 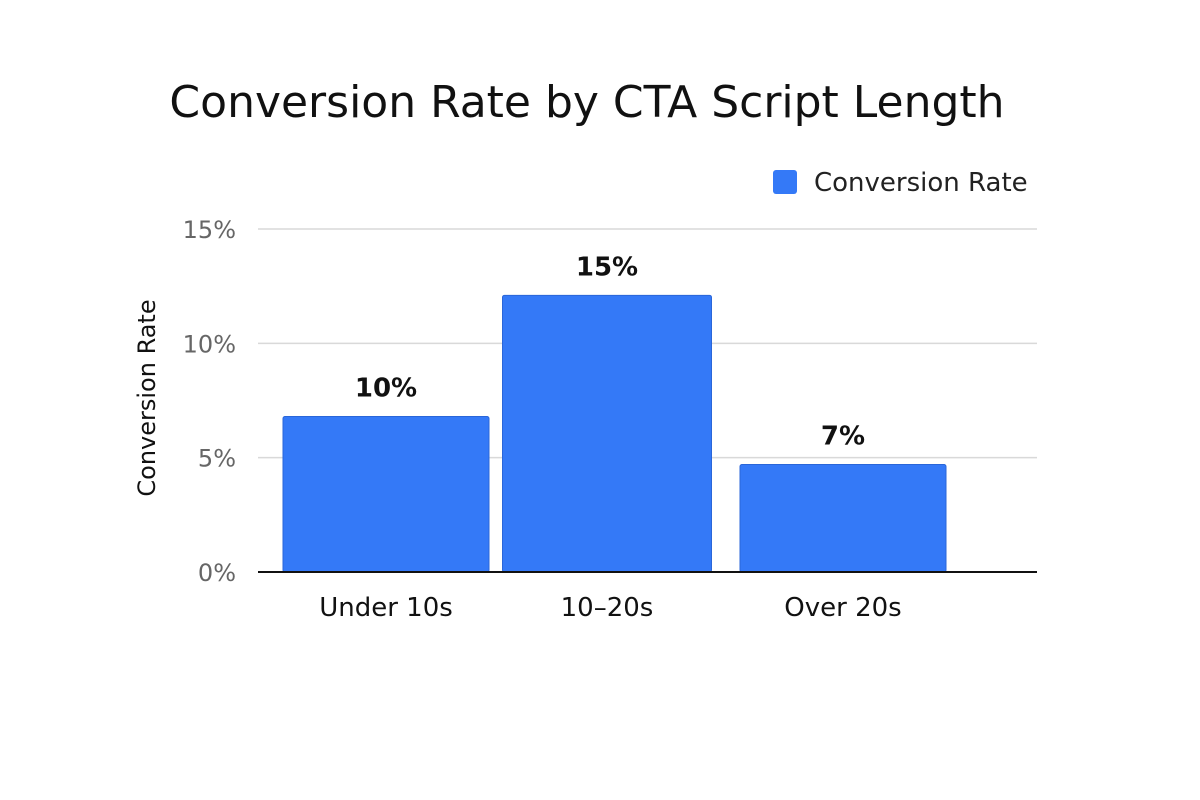 What do you see at coordinates (843, 437) in the screenshot?
I see `data-label: 7%` at bounding box center [843, 437].